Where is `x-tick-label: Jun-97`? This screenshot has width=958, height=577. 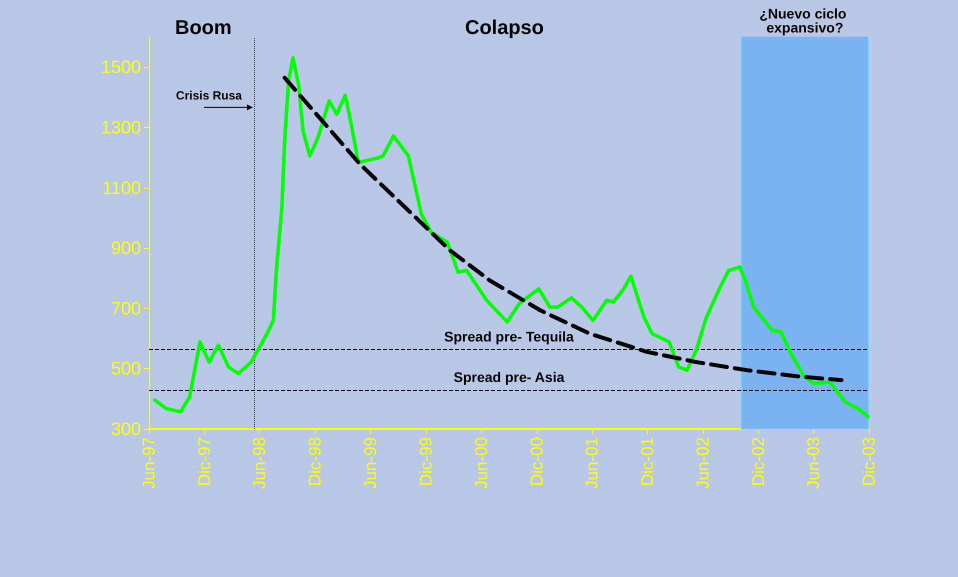
x-tick-label: Jun-97 is located at coordinates (149, 463).